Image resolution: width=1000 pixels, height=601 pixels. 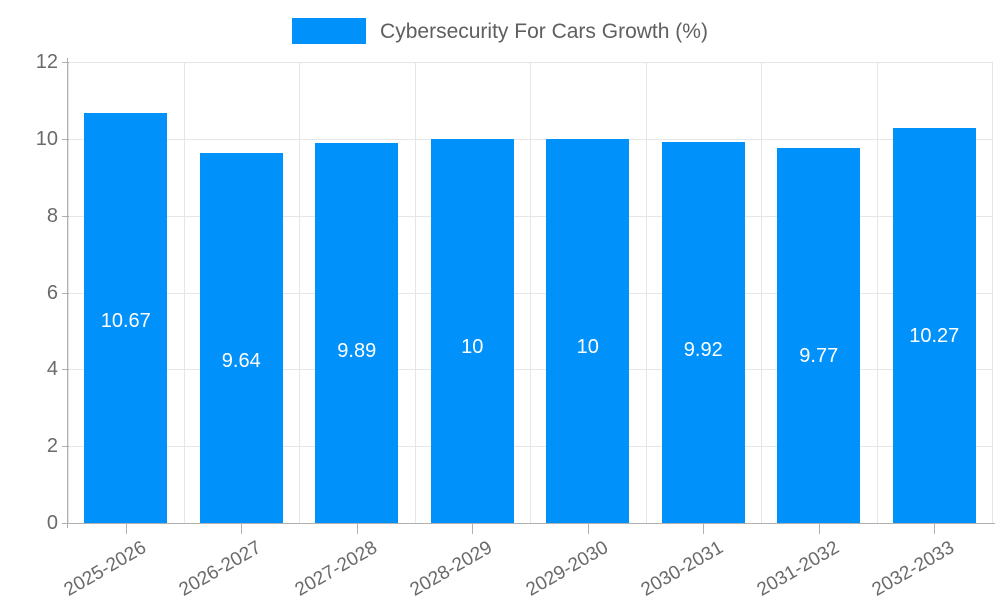 I want to click on x-axis-tick-label: 2029-2030, so click(x=567, y=569).